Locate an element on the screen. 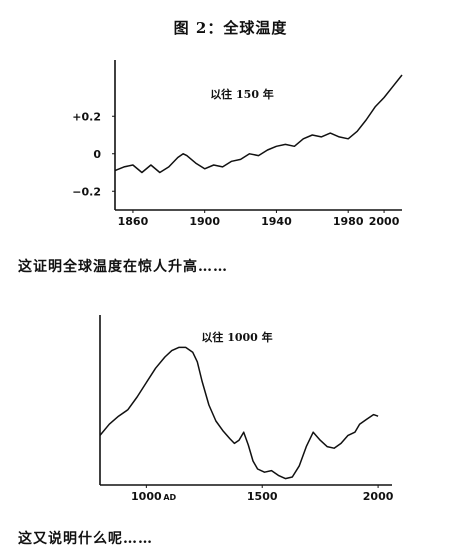 Image resolution: width=461 pixels, height=558 pixels. chart-annotation: 以往 1000 年 is located at coordinates (236, 337).